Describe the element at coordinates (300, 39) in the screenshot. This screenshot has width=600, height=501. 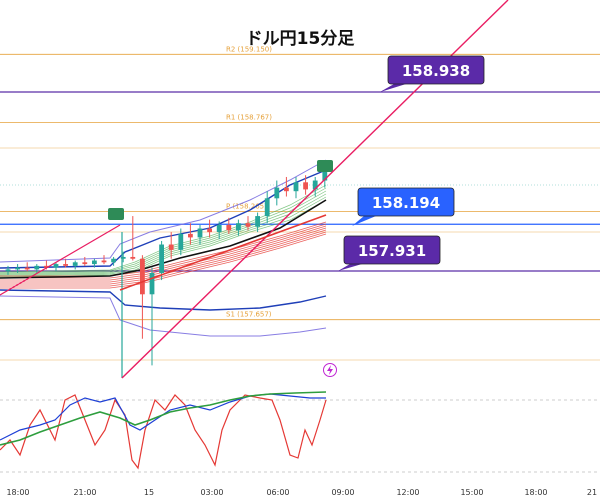
I see `chart-title: ドル円15分足` at that location.